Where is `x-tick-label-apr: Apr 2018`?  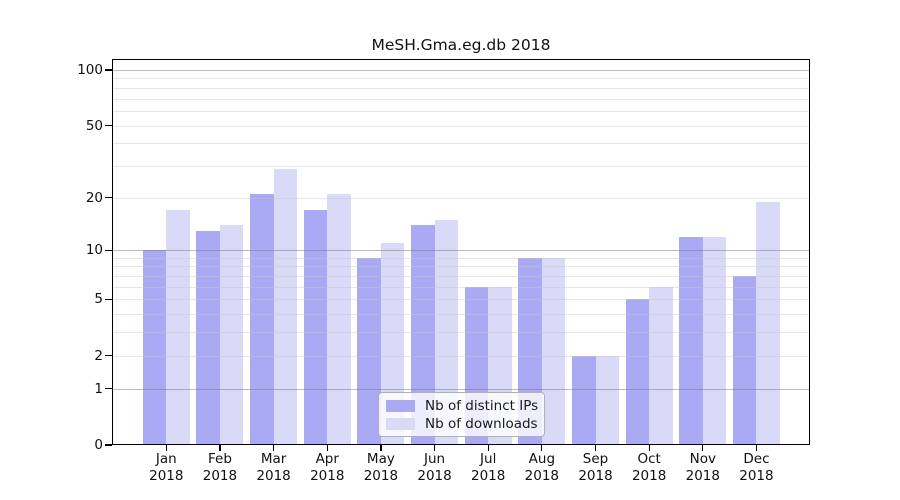 x-tick-label-apr: Apr 2018 is located at coordinates (327, 468).